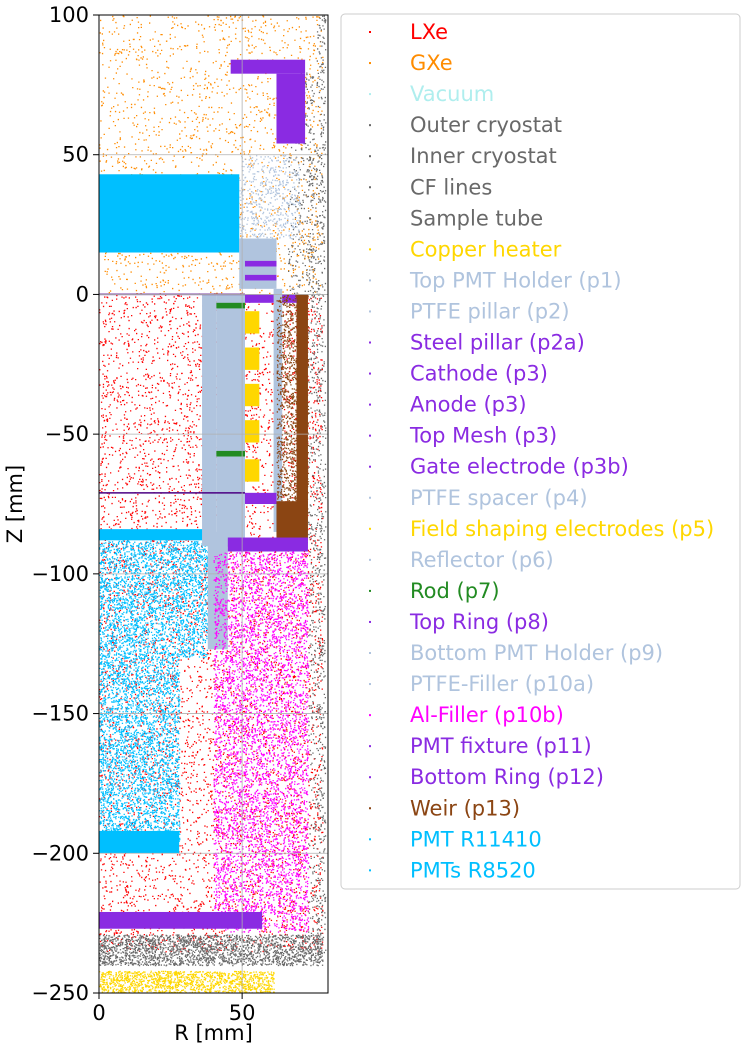 This screenshot has width=747, height=1051. I want to click on legend-item-steel-pillar-p2a: Steel pillar (p2a), so click(477, 343).